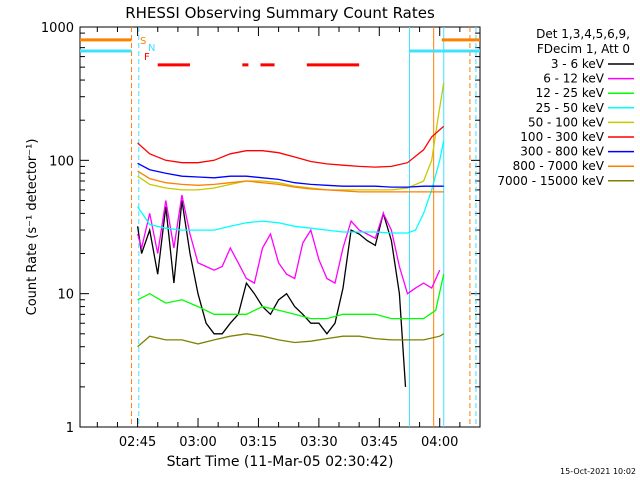  Describe the element at coordinates (562, 152) in the screenshot. I see `legend-entry-label: 300 - 800 keV` at that location.